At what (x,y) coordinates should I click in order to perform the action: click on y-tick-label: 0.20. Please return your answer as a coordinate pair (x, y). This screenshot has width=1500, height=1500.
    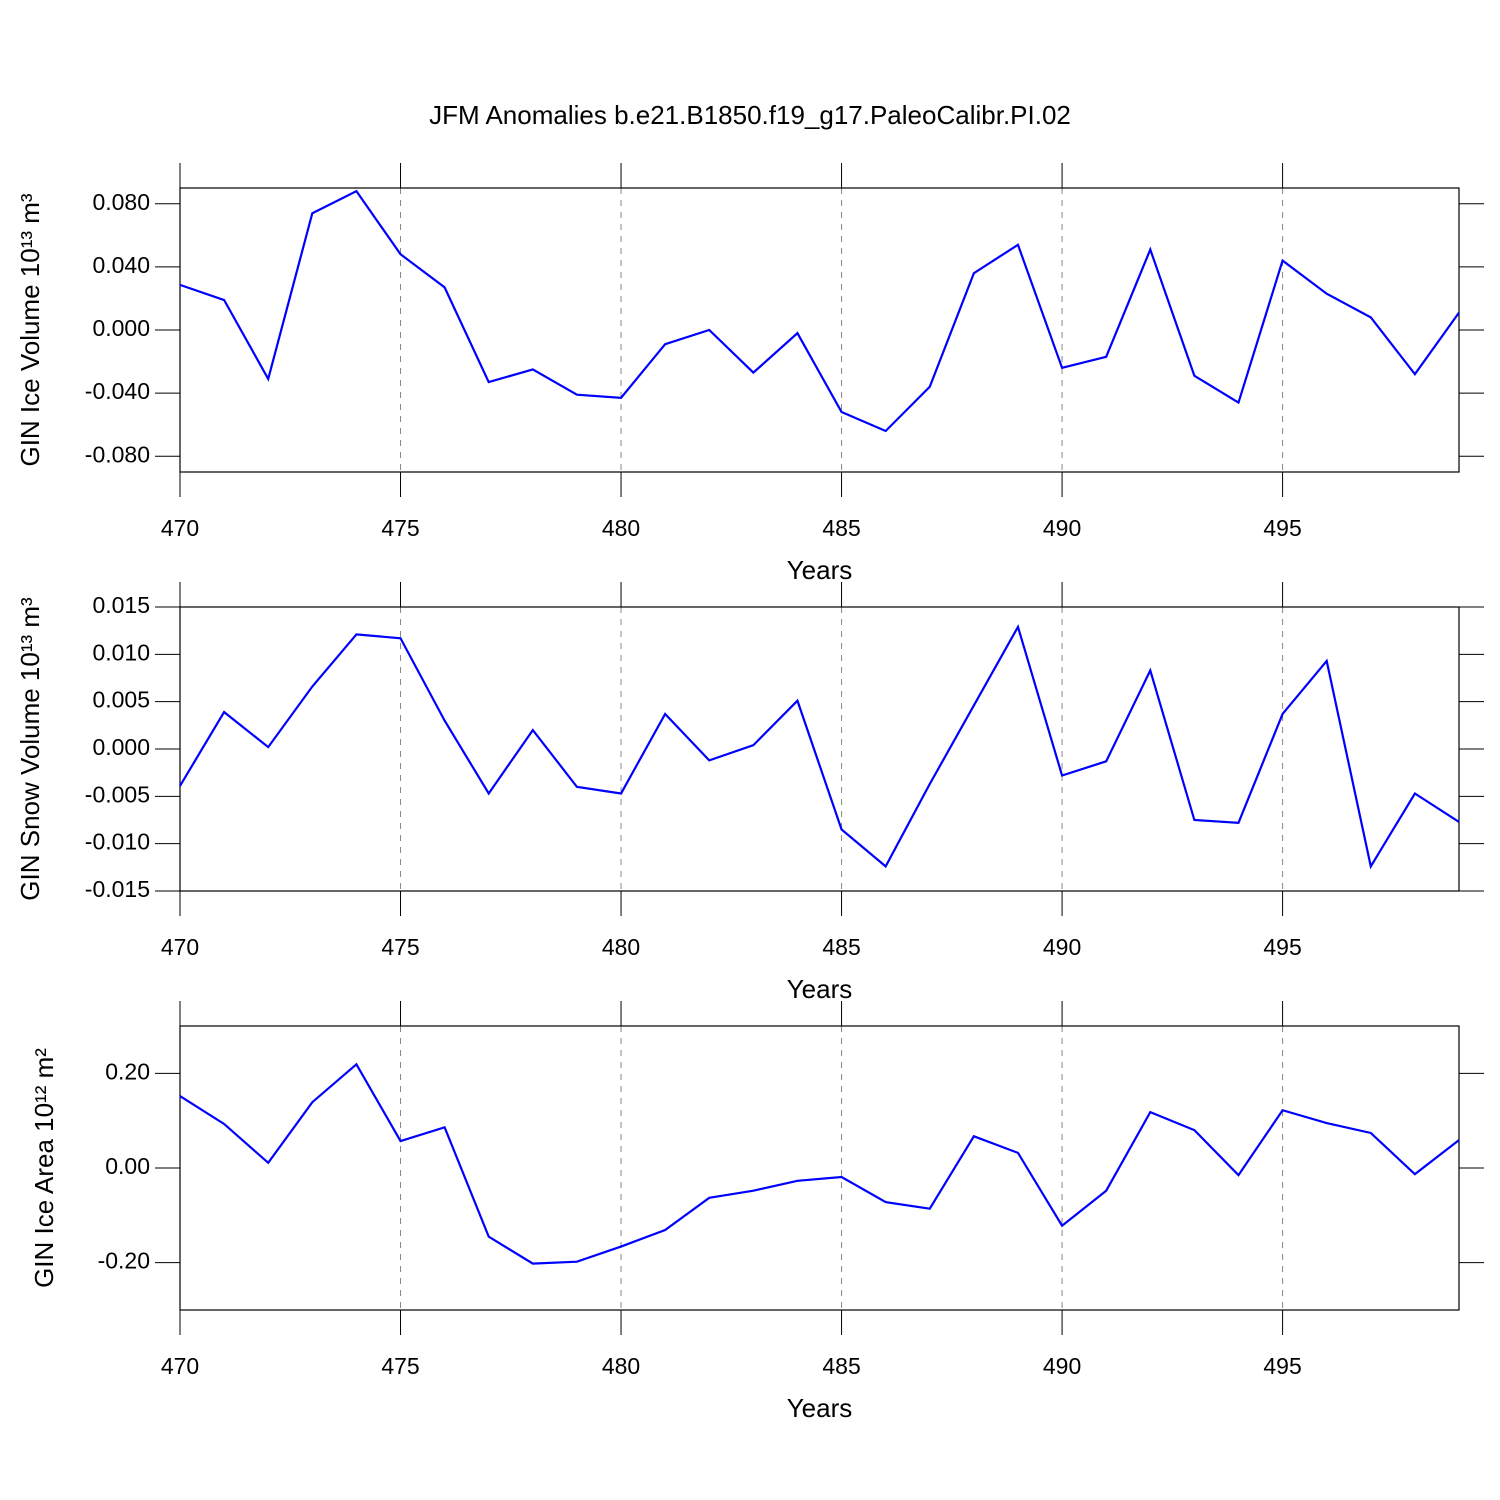
    Looking at the image, I should click on (127, 1071).